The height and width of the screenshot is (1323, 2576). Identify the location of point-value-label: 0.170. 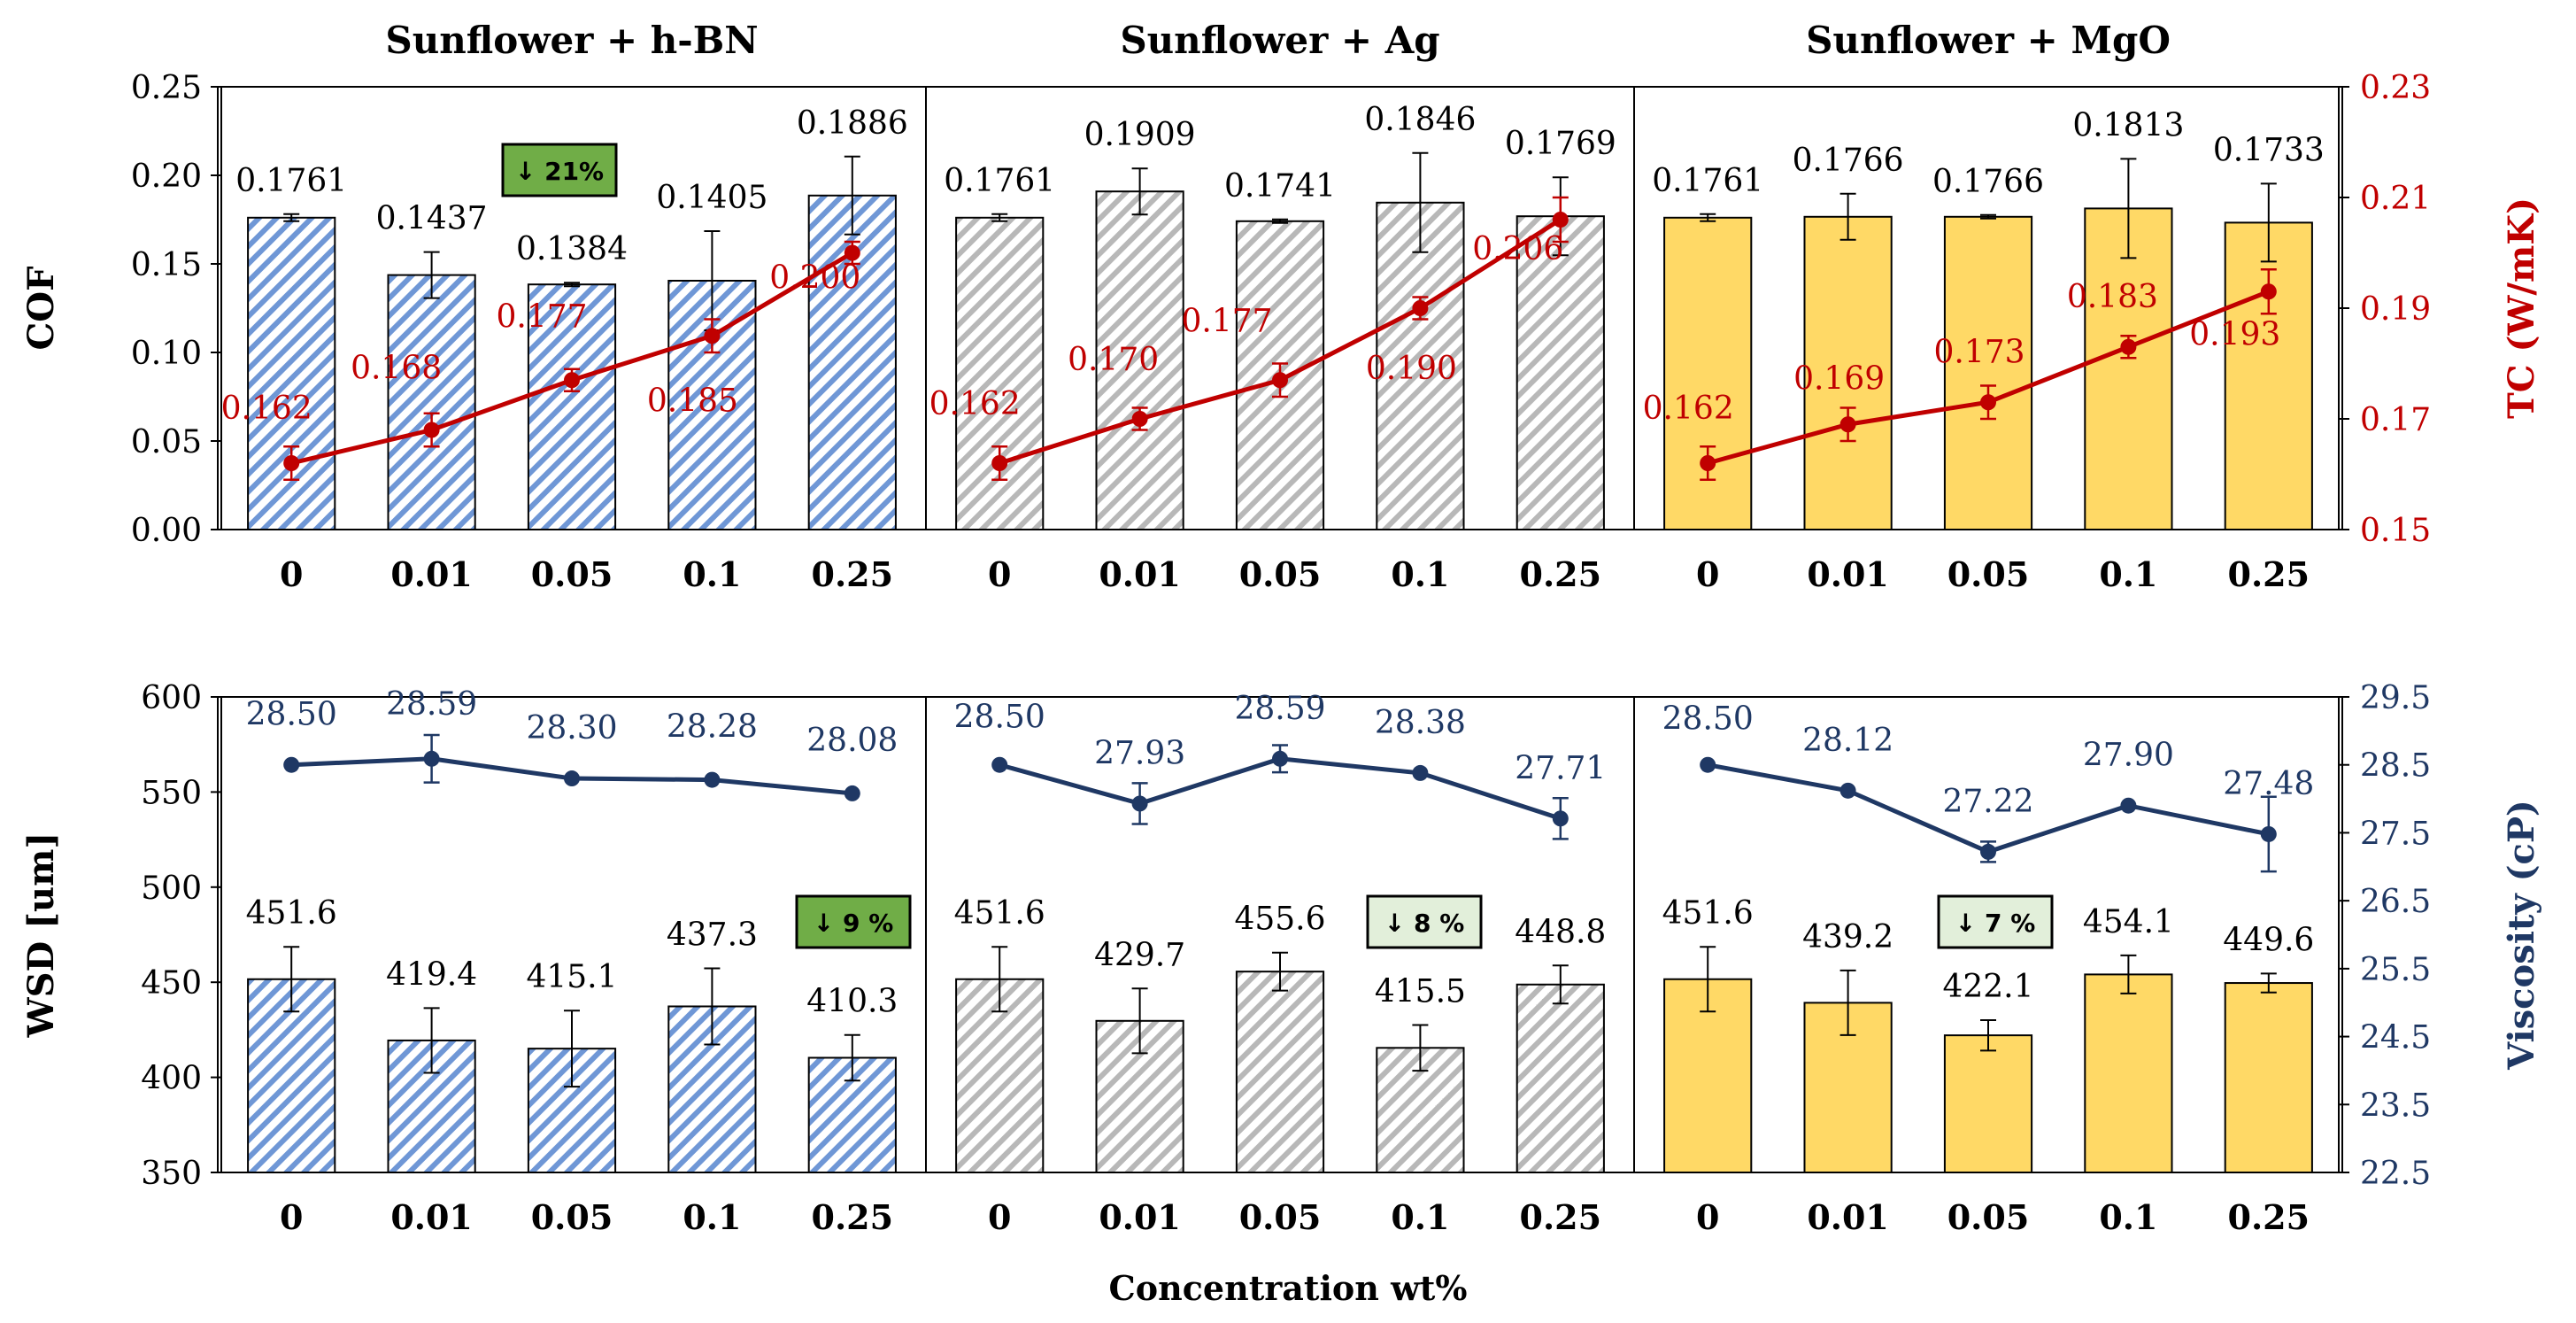
(1113, 360).